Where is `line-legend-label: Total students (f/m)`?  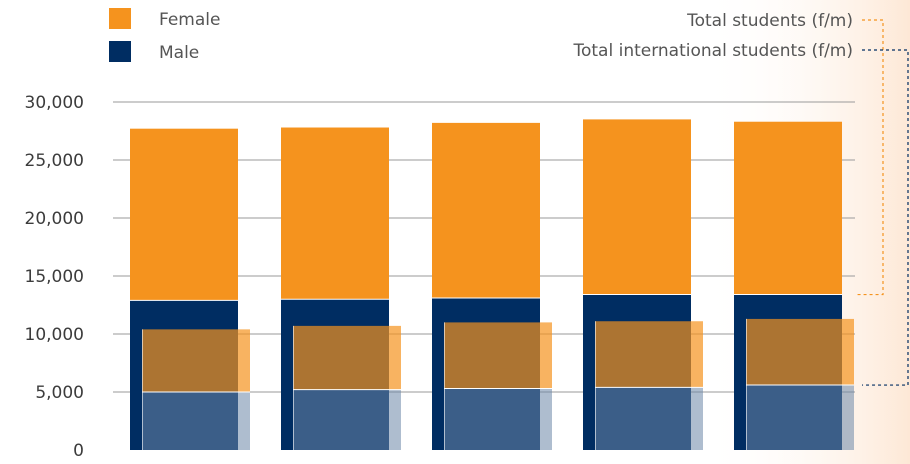
line-legend-label: Total students (f/m) is located at coordinates (769, 21).